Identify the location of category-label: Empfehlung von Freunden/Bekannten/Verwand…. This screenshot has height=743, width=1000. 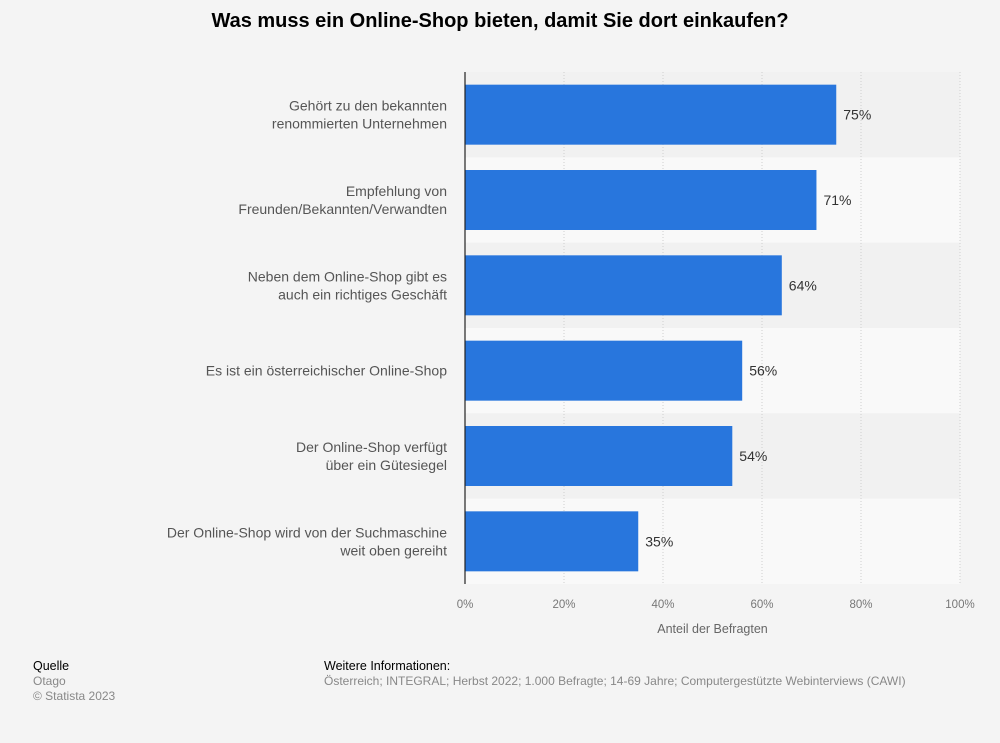
(342, 200).